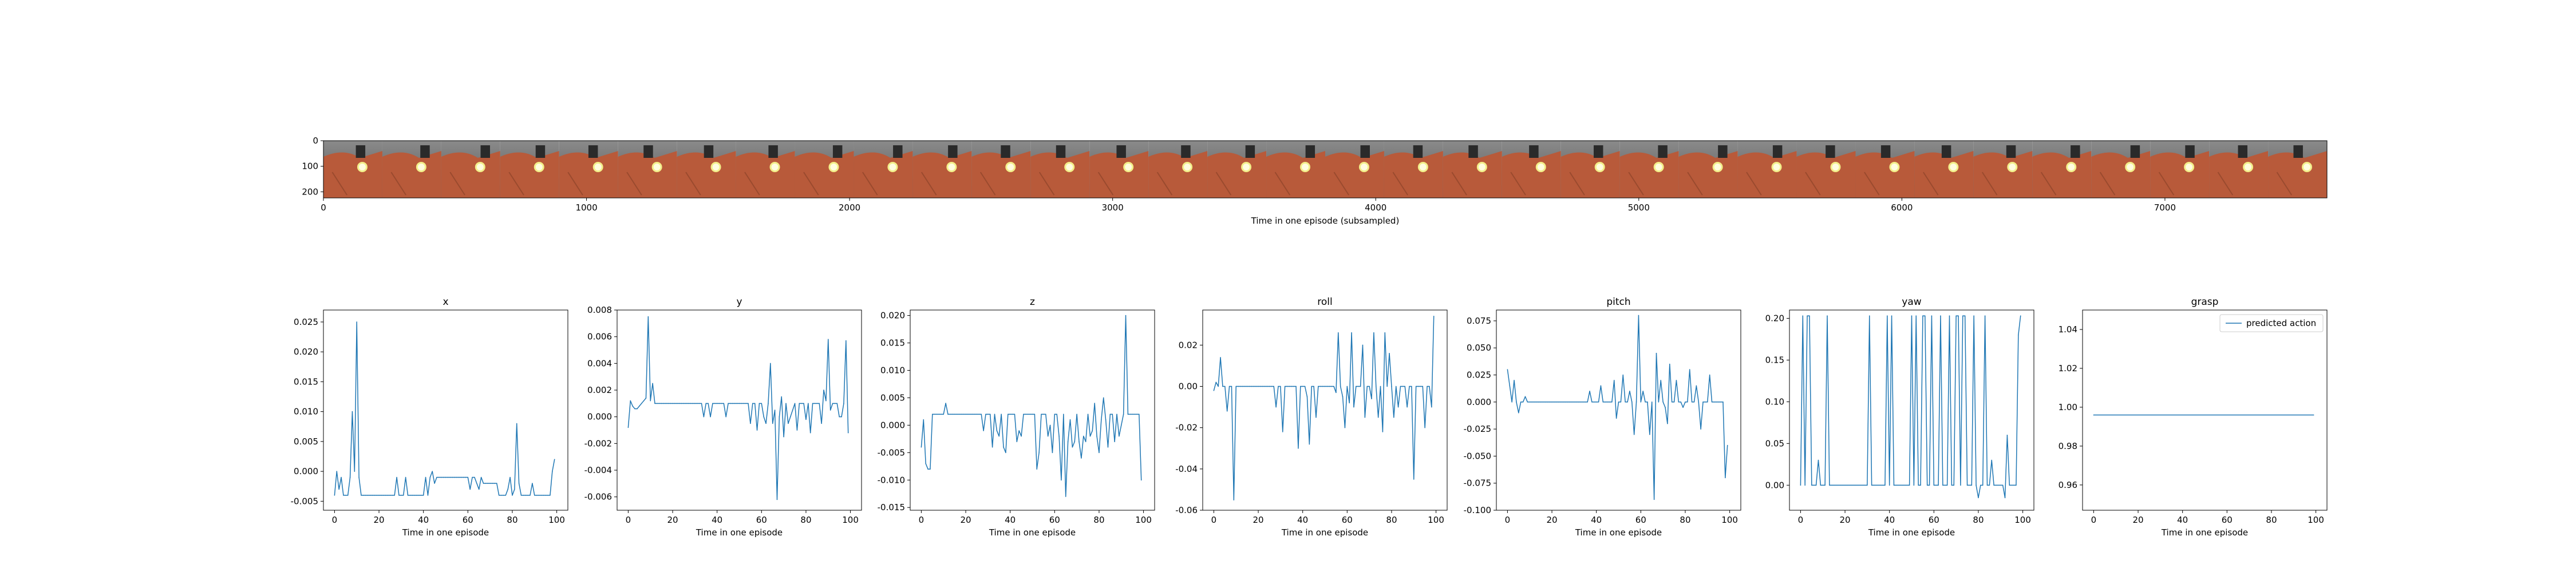 This screenshot has width=2576, height=572. What do you see at coordinates (599, 337) in the screenshot?
I see `y-ytick-label: 0.006` at bounding box center [599, 337].